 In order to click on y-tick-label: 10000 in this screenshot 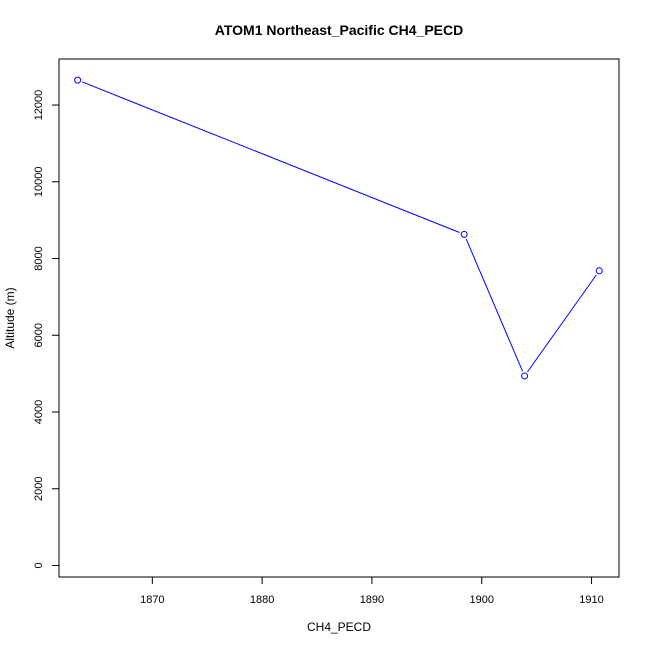, I will do `click(39, 181)`.